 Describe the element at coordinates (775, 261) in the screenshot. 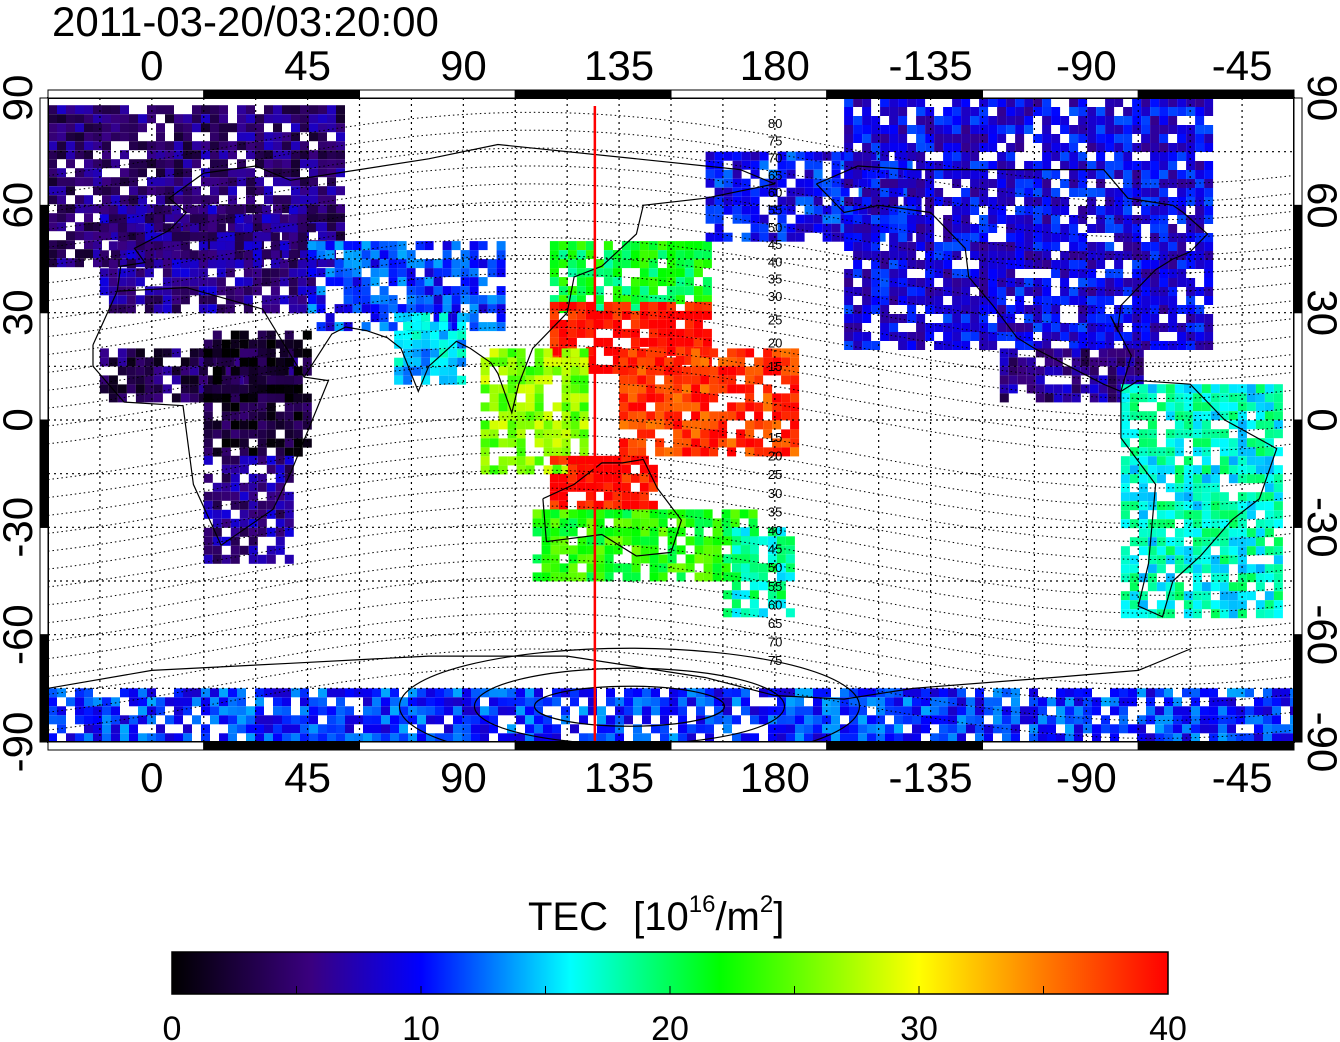

I see `contour-label-north: 40` at that location.